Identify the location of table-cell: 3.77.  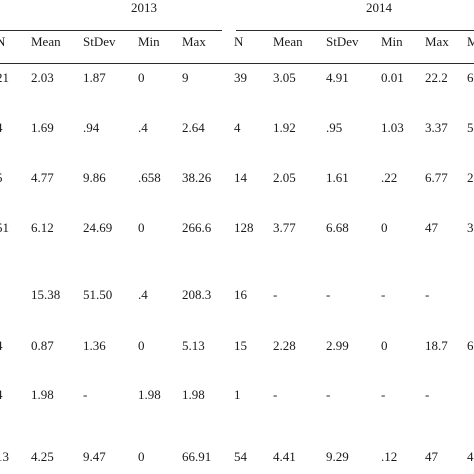
(284, 227).